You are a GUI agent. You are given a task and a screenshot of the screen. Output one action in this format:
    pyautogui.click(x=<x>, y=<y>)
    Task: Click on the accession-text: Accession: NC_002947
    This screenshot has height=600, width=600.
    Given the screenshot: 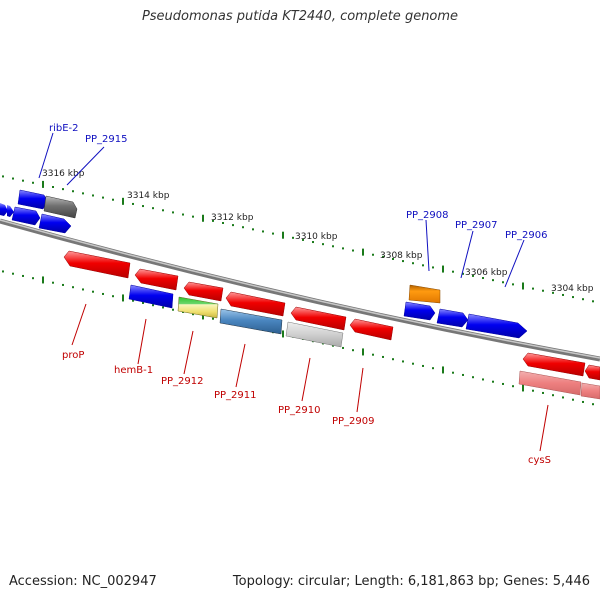 What is the action you would take?
    pyautogui.click(x=83, y=581)
    